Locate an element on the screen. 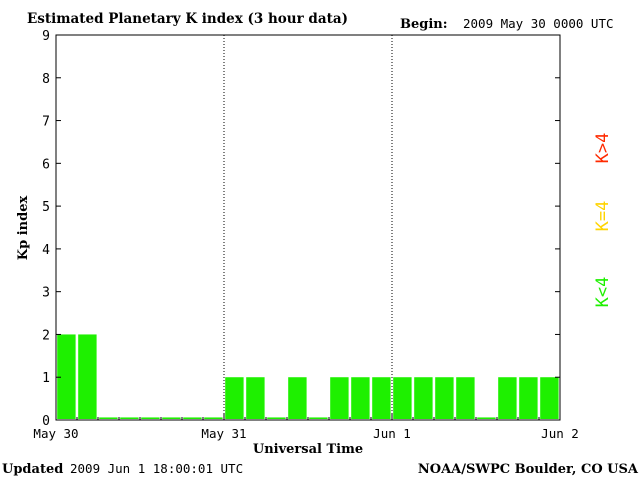  y-tick-label: 6 is located at coordinates (46, 164).